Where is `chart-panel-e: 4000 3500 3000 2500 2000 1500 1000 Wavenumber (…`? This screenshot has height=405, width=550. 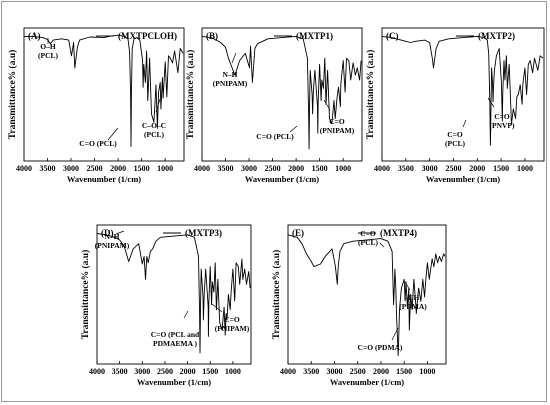 chart-panel-e: 4000 3500 3000 2500 2000 1500 1000 Wavenumber (… is located at coordinates (359, 305).